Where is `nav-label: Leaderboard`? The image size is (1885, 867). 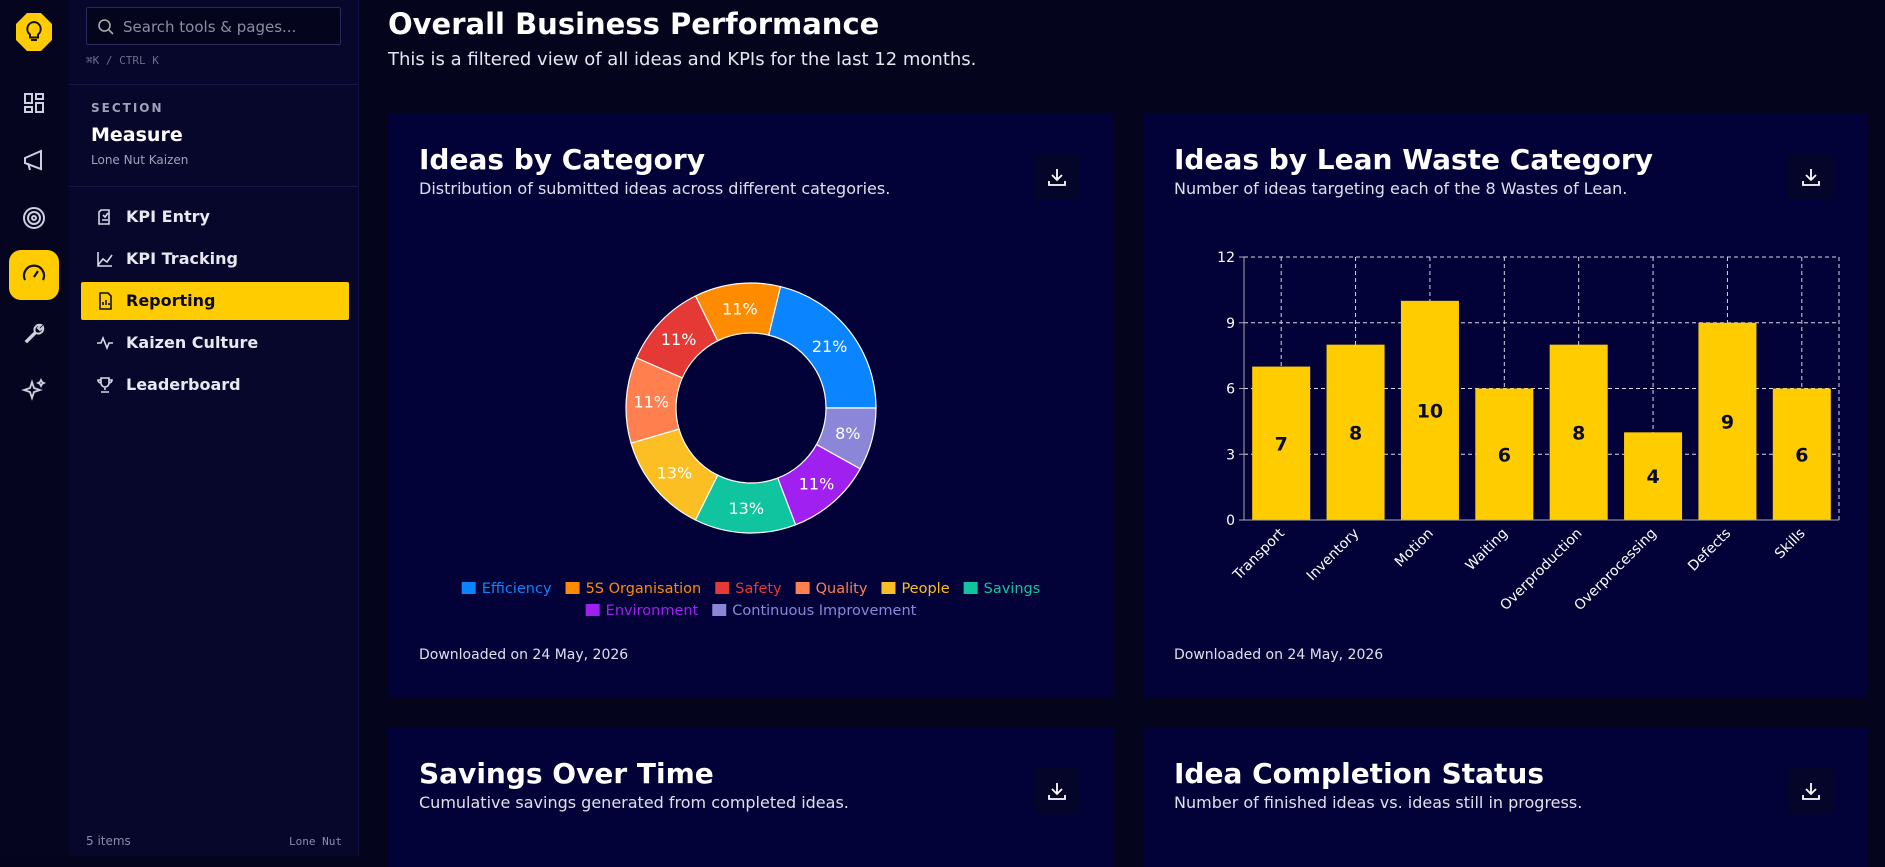 nav-label: Leaderboard is located at coordinates (183, 384).